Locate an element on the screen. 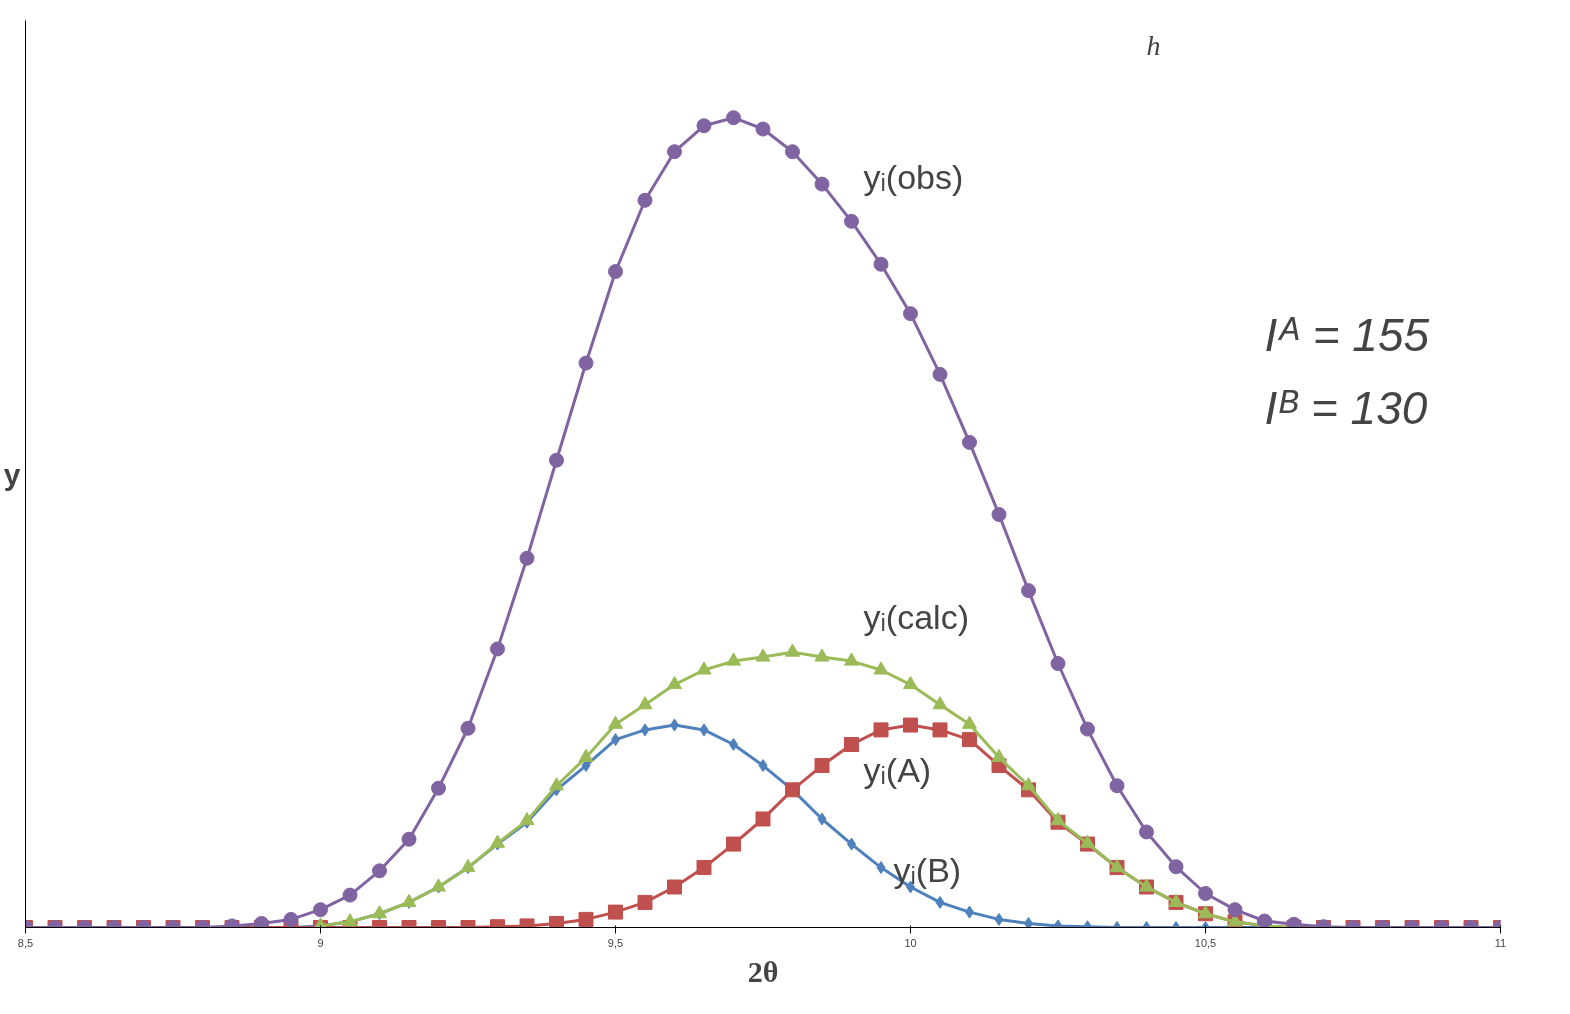 This screenshot has width=1570, height=1014. x-tick-label: 9 is located at coordinates (320, 942).